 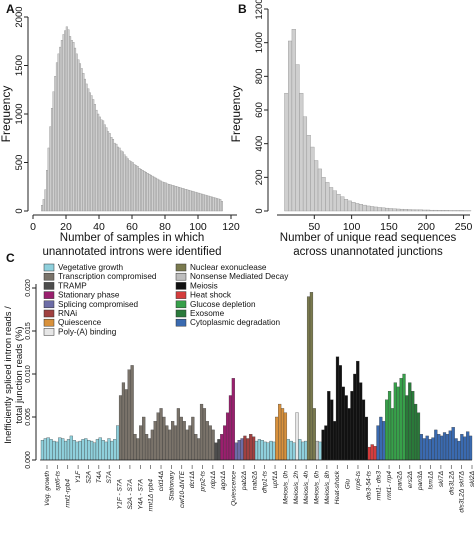 I want to click on legend-label: Nonsense Mediated Decay, so click(x=239, y=276).